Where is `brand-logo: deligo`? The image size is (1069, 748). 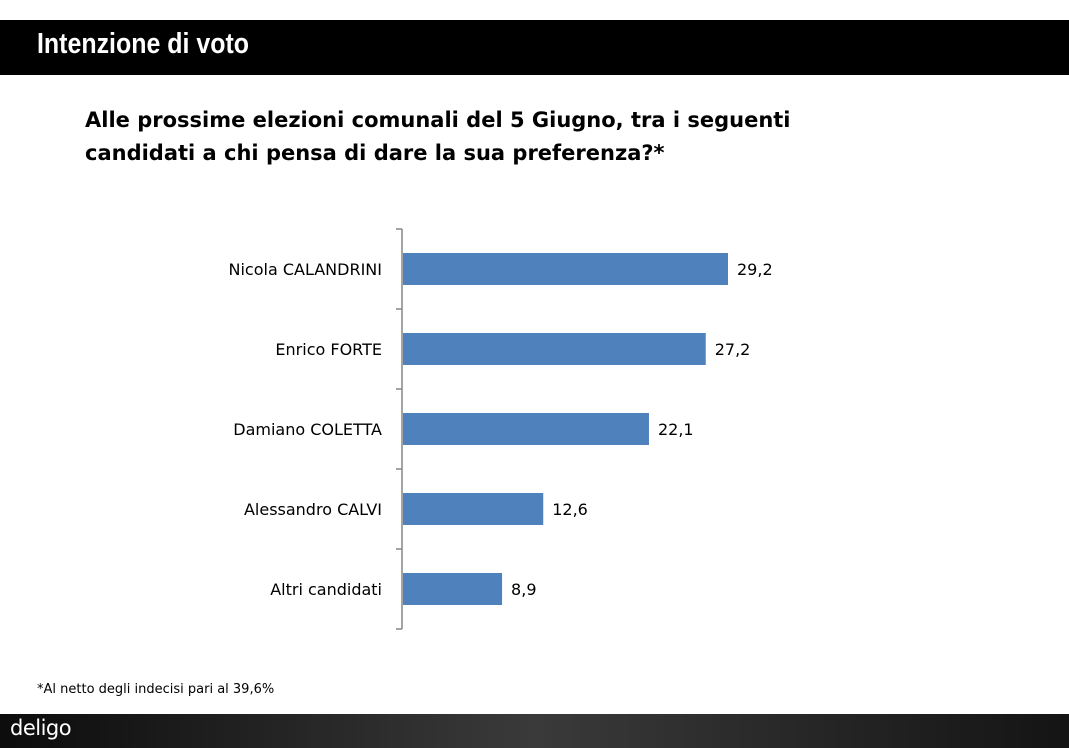 brand-logo: deligo is located at coordinates (41, 728).